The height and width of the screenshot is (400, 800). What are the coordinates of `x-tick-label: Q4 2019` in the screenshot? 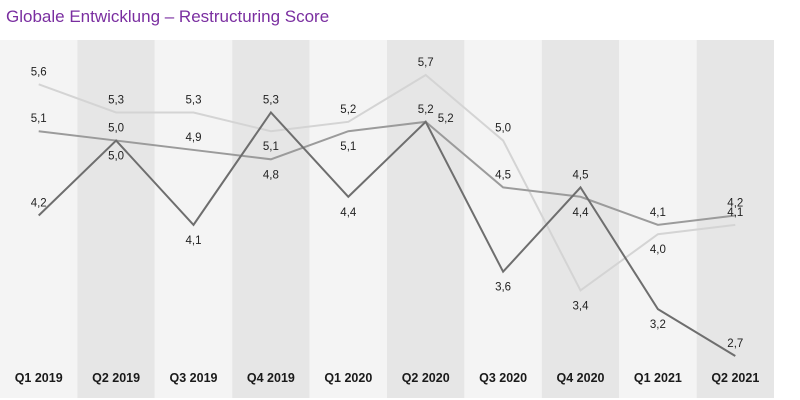 It's located at (271, 378).